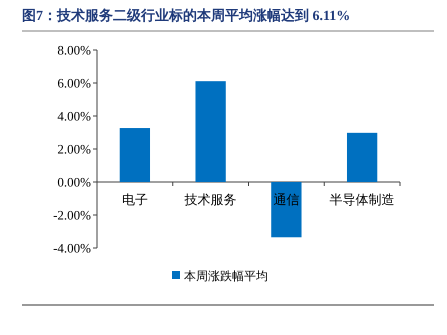 This screenshot has width=447, height=335. What do you see at coordinates (72, 215) in the screenshot?
I see `y-tick-label: -2.00%` at bounding box center [72, 215].